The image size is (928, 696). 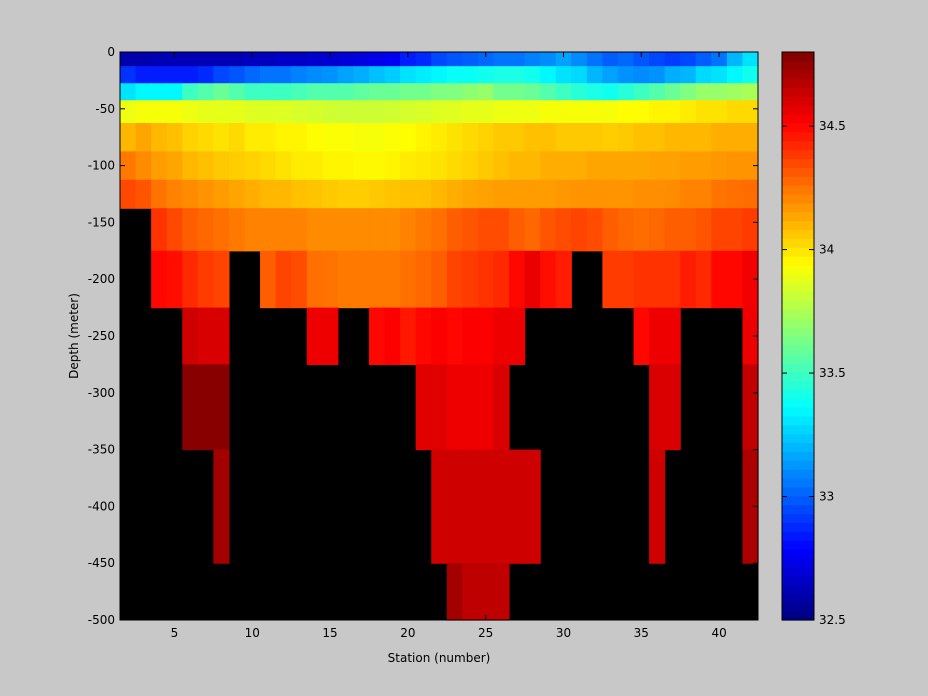 What do you see at coordinates (74, 336) in the screenshot?
I see `y-axis-label: Depth (meter)` at bounding box center [74, 336].